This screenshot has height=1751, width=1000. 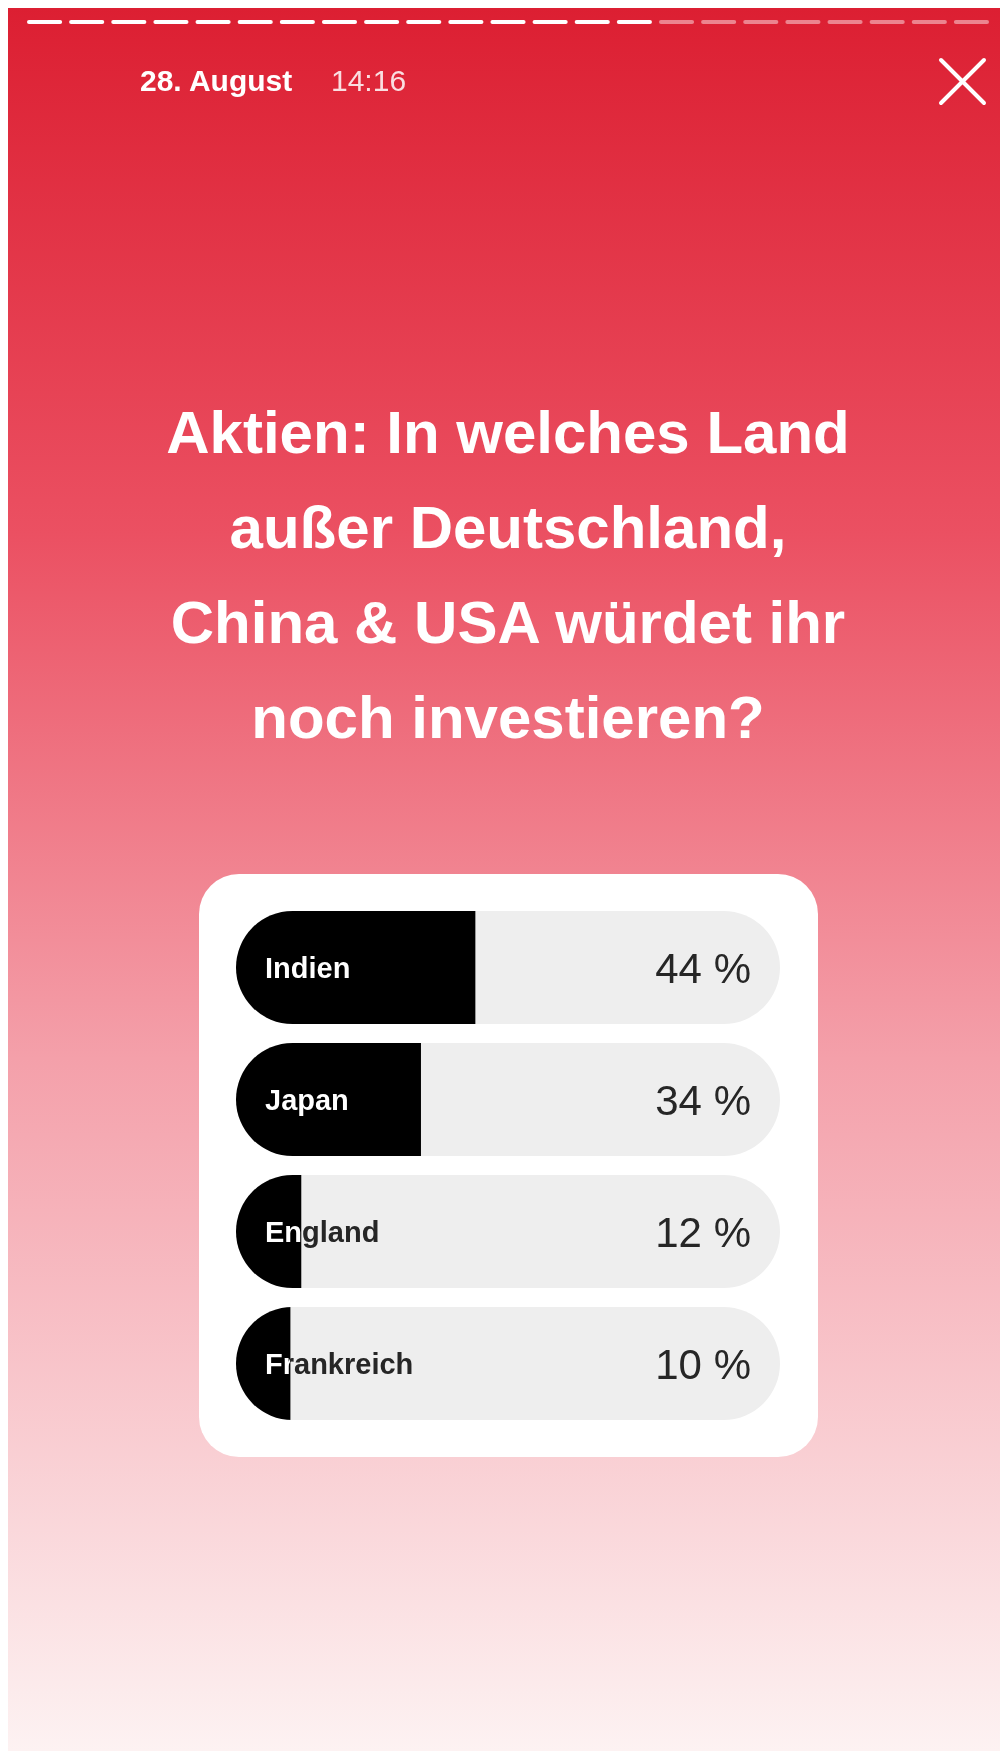 What do you see at coordinates (308, 967) in the screenshot?
I see `y-tick-label: Indien` at bounding box center [308, 967].